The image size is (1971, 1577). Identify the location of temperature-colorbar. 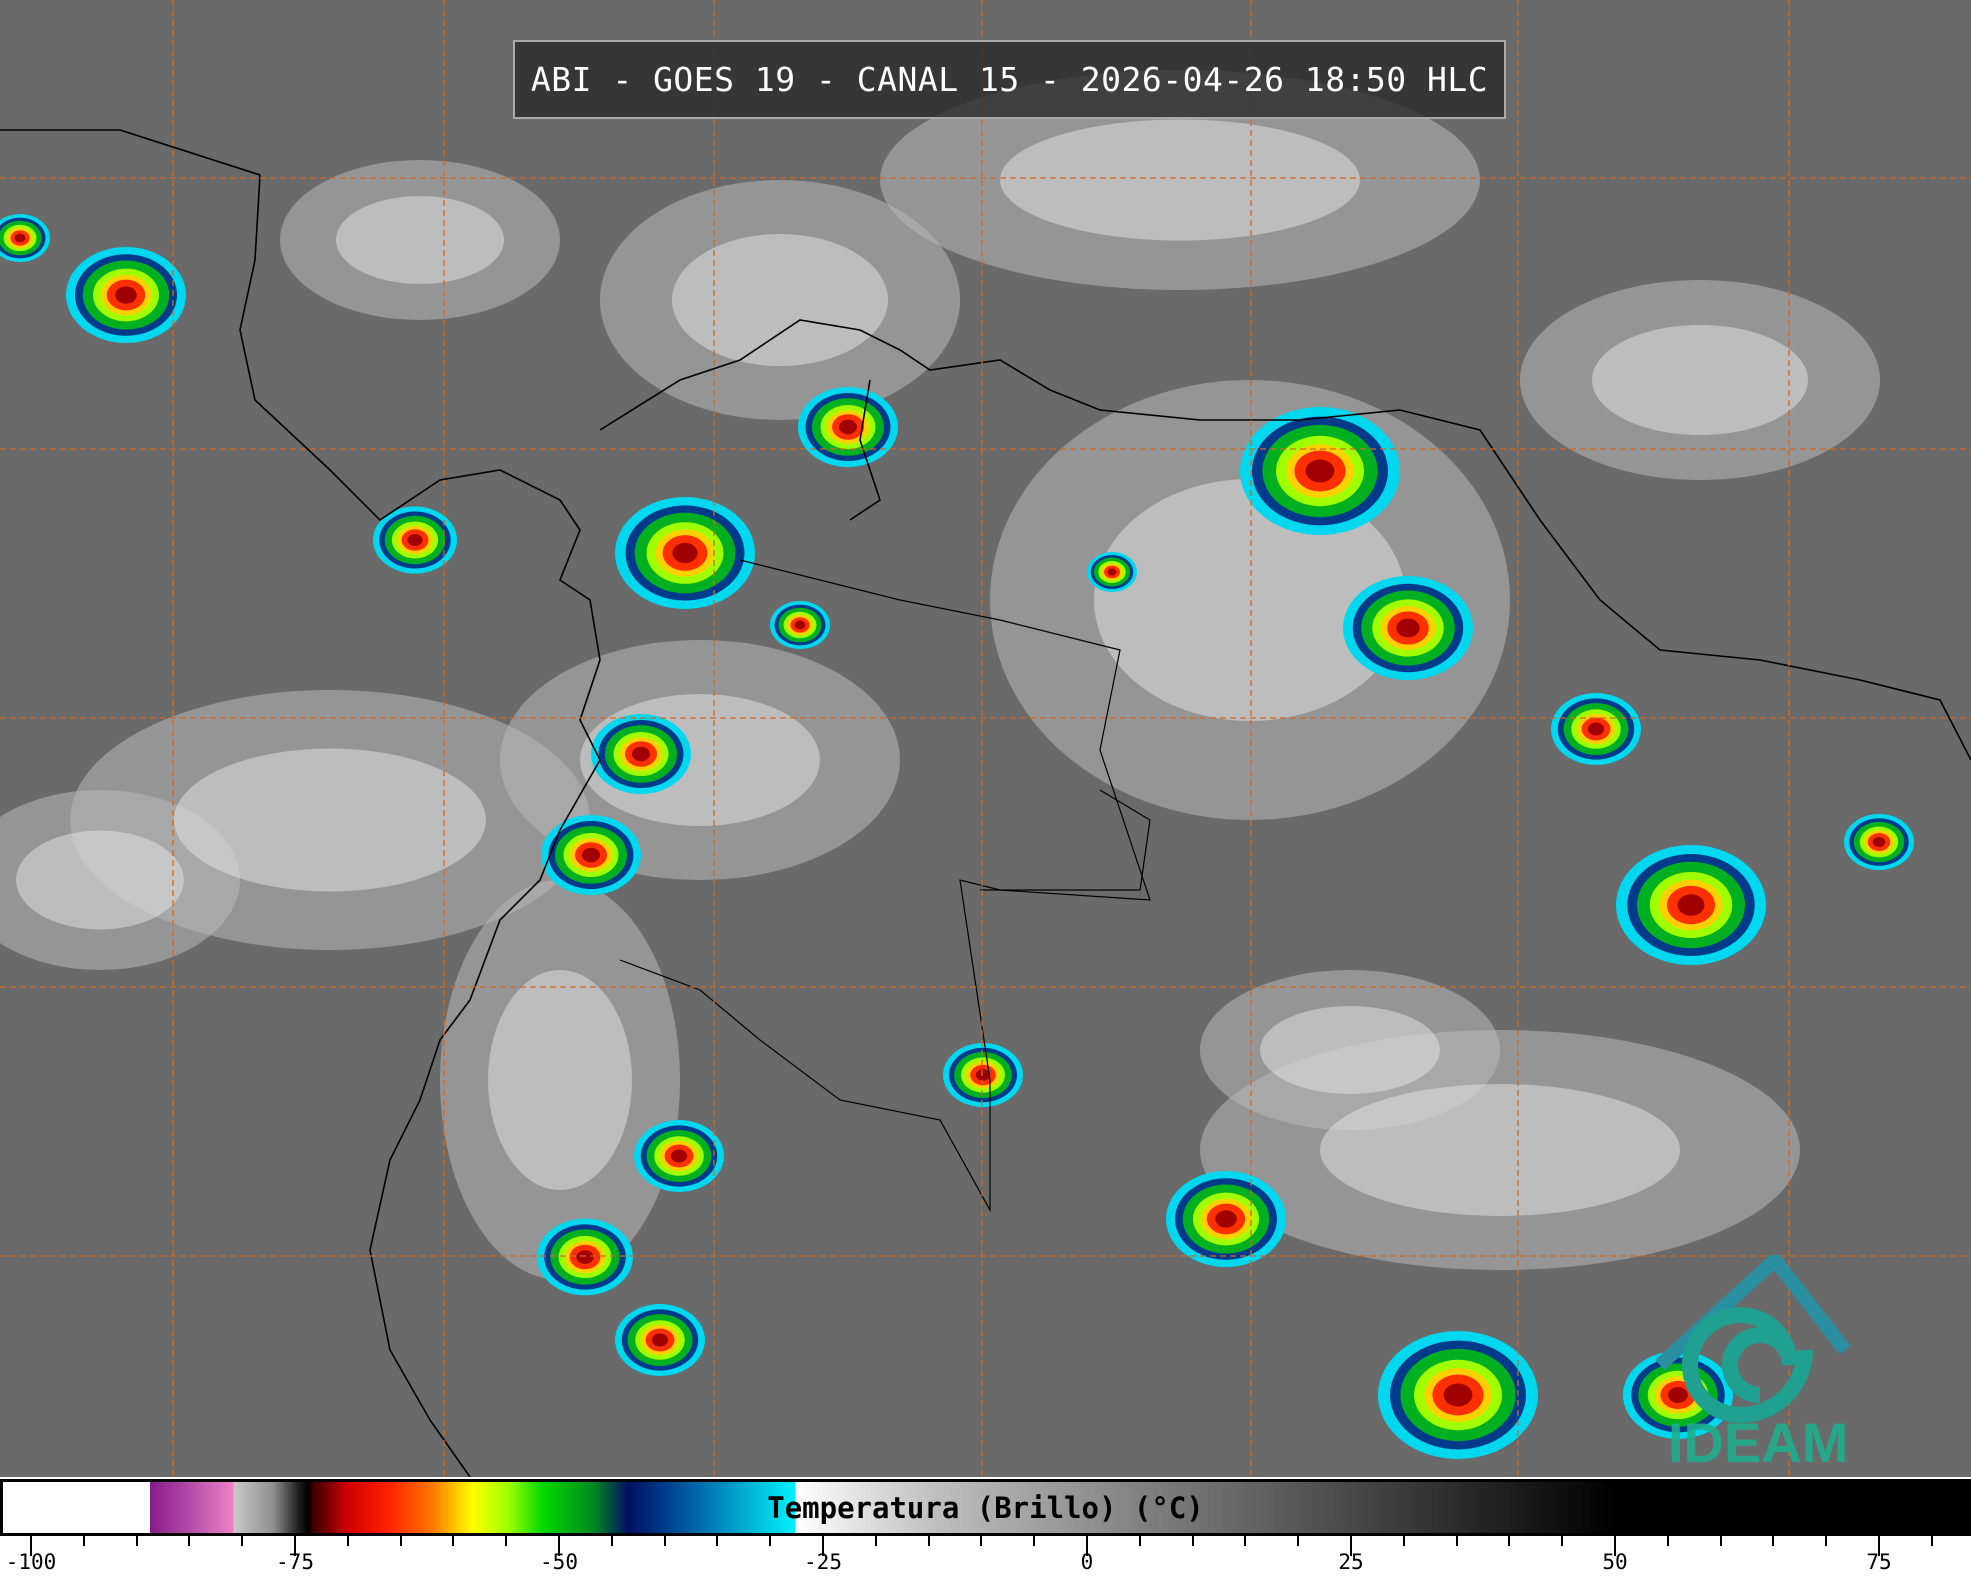
(985, 1507).